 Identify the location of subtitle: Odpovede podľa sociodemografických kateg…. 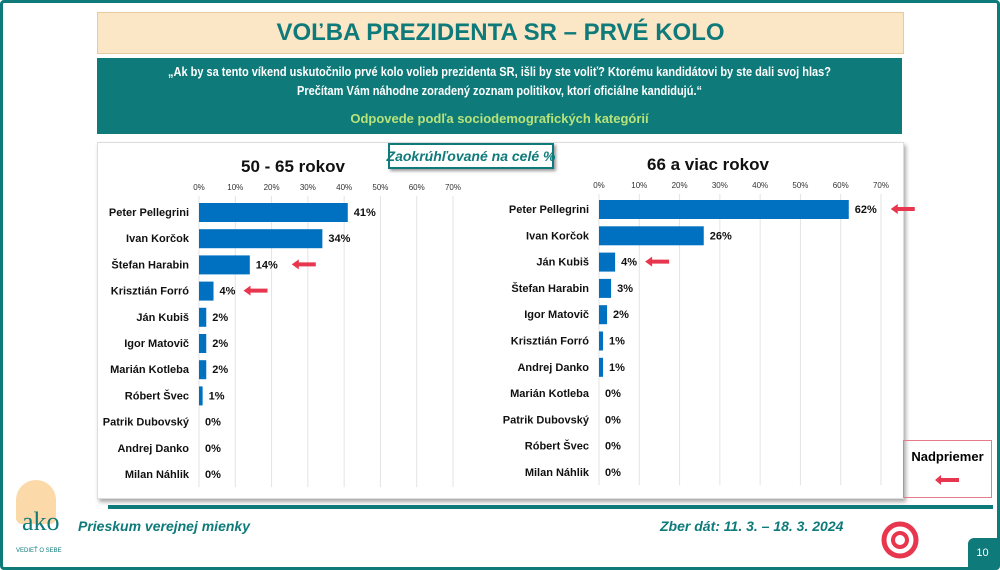
(499, 118).